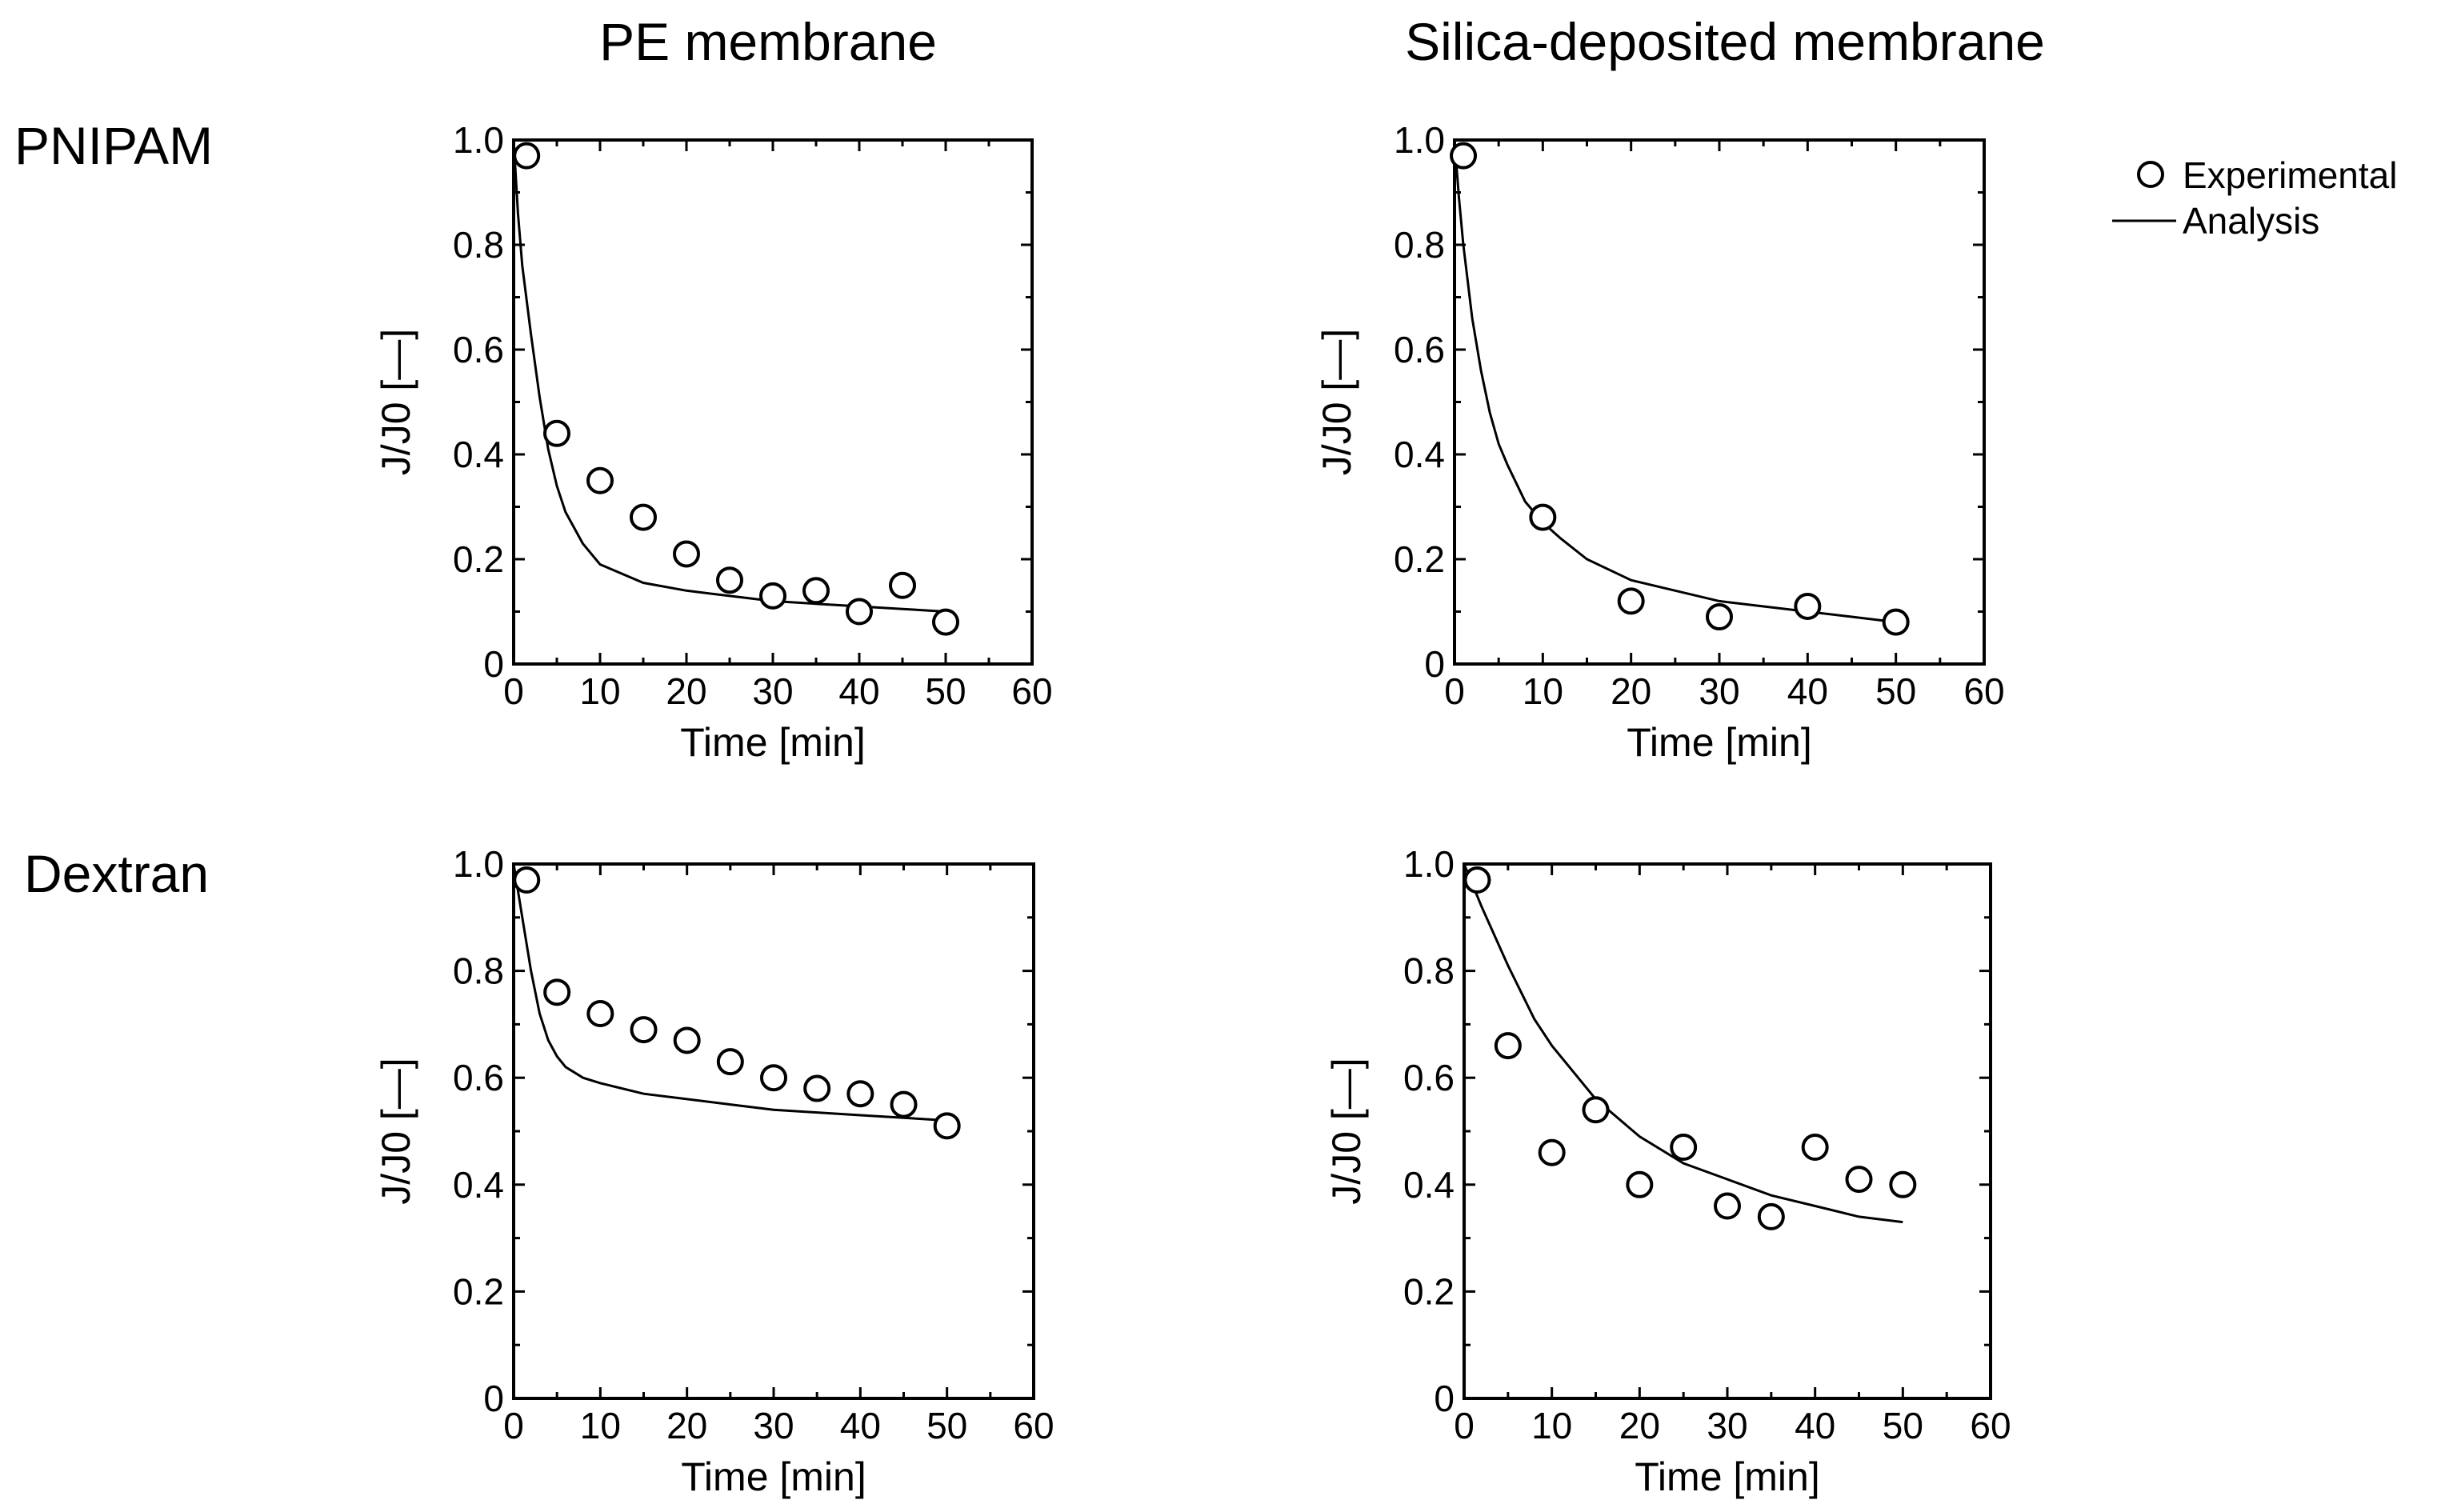  I want to click on row-label-pnipam: PNIPAM, so click(114, 145).